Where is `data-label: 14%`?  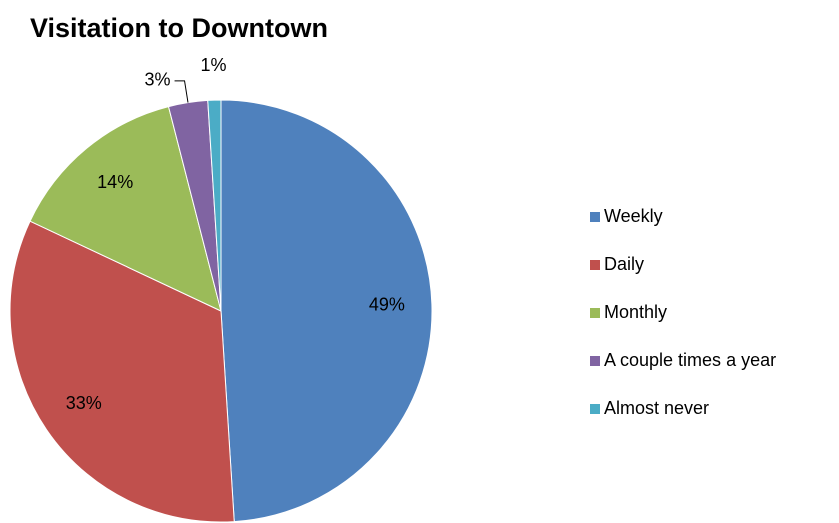 data-label: 14% is located at coordinates (115, 182).